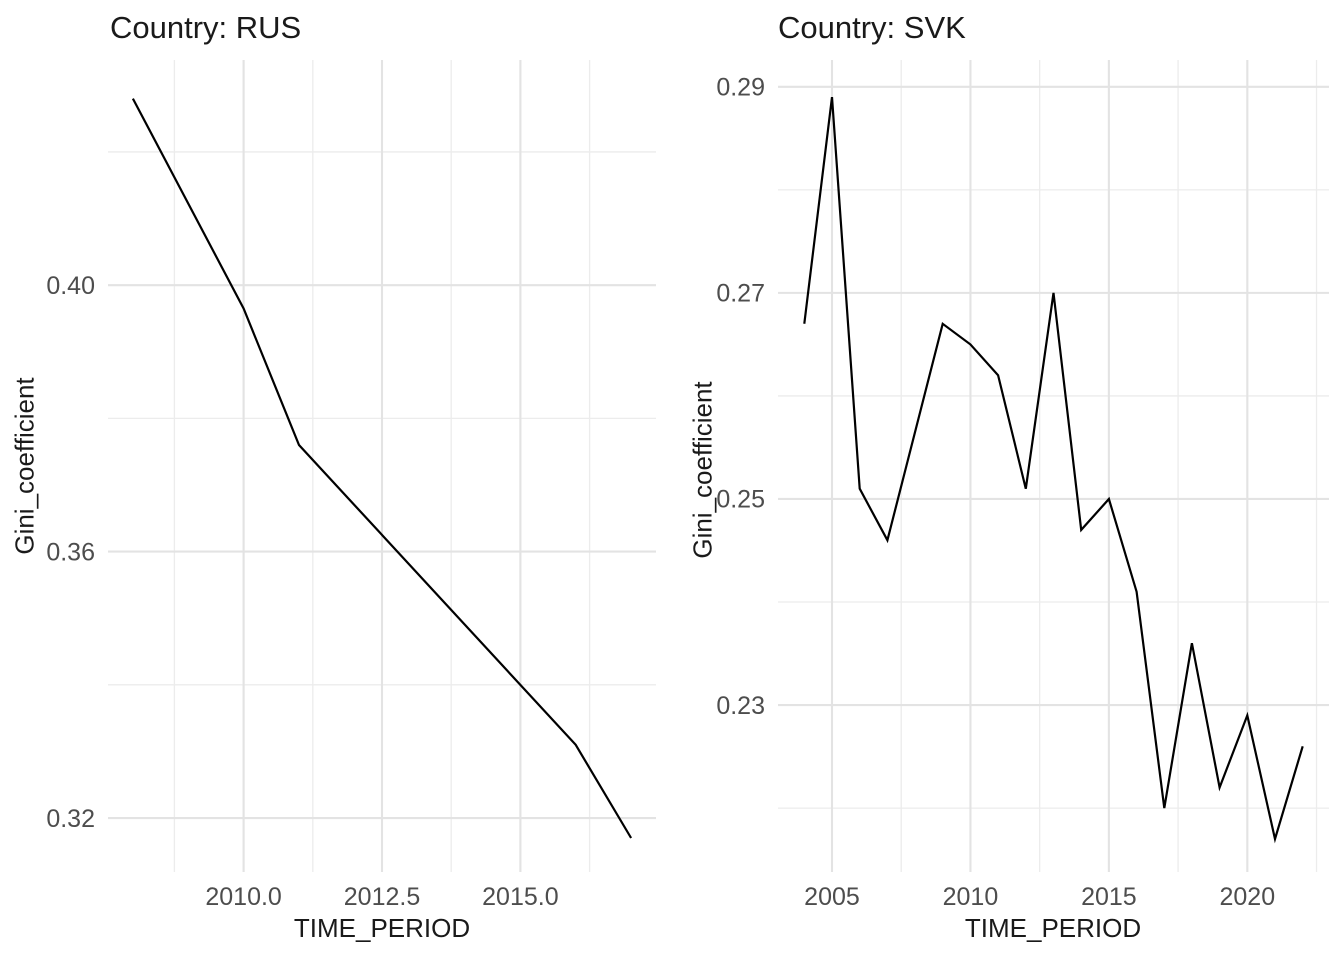  What do you see at coordinates (243, 897) in the screenshot?
I see `x-tick-label: 2010.0` at bounding box center [243, 897].